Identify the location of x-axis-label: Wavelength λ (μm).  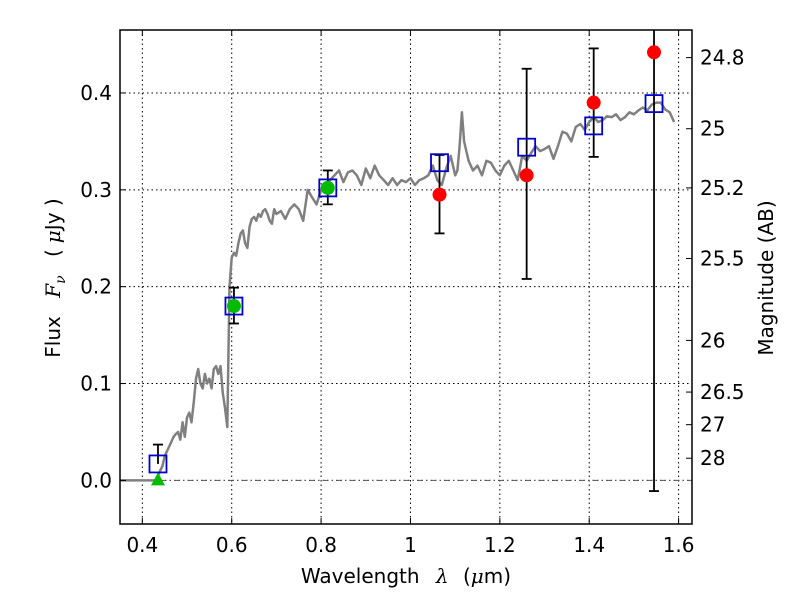
(406, 576).